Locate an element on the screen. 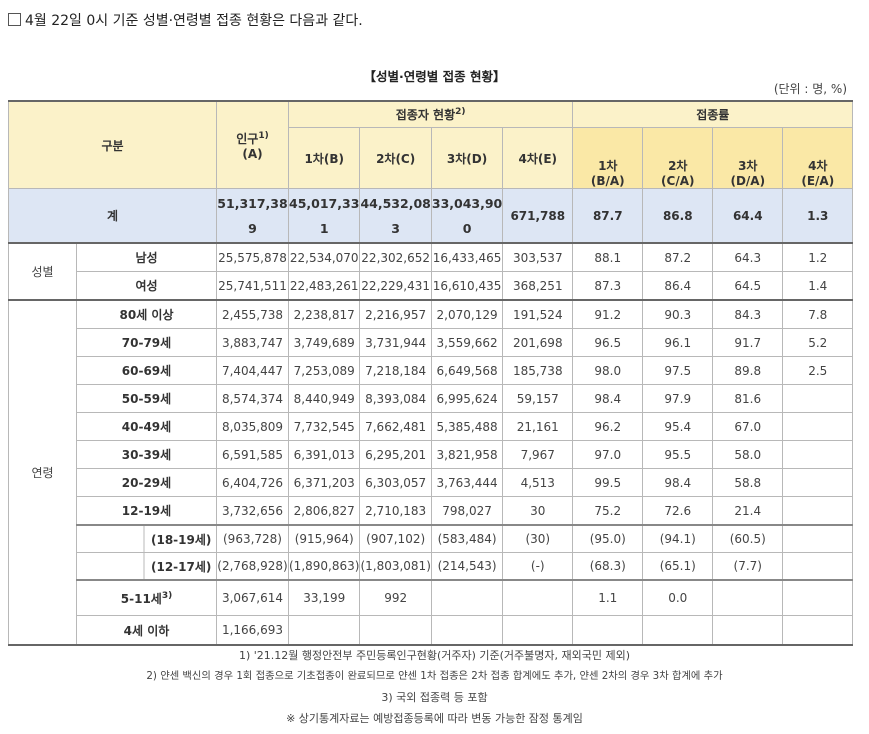 This screenshot has height=734, width=869. header-col-2nd: 2차(C) is located at coordinates (395, 158).